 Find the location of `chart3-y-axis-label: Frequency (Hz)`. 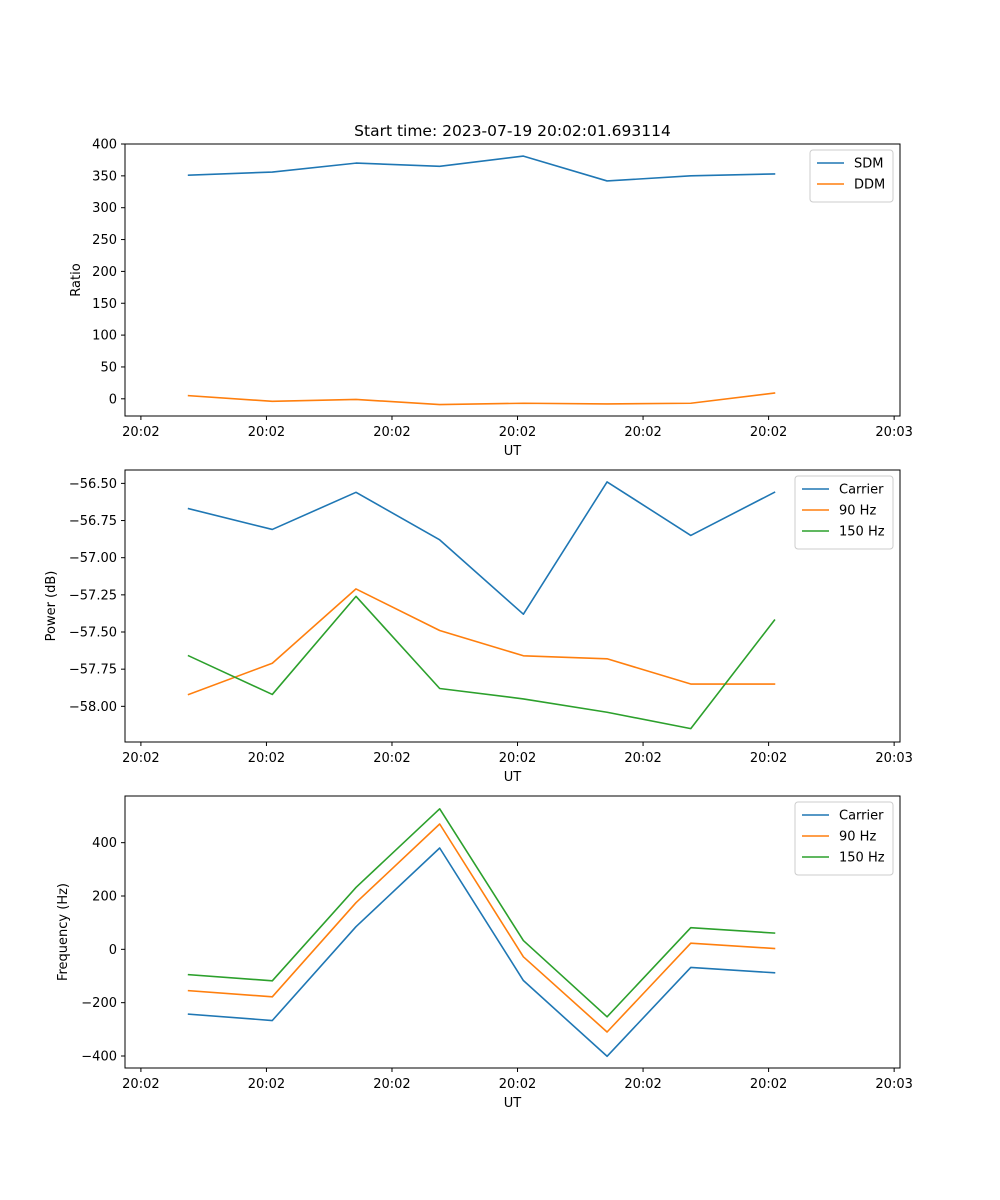

chart3-y-axis-label: Frequency (Hz) is located at coordinates (63, 932).